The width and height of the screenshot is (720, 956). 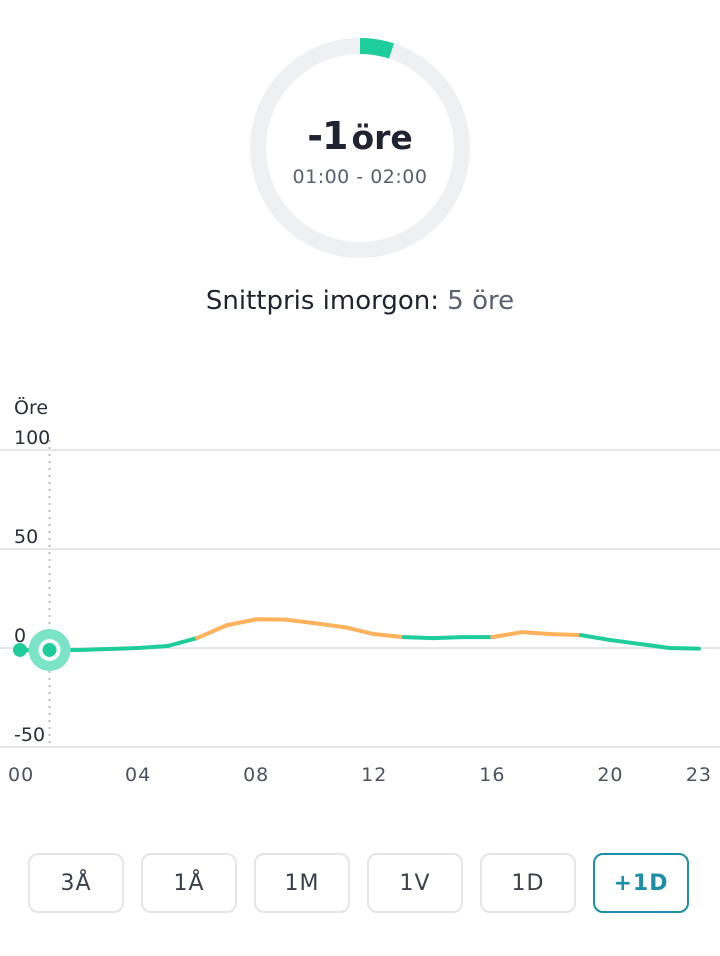 What do you see at coordinates (29, 735) in the screenshot?
I see `y-tick-label: -50` at bounding box center [29, 735].